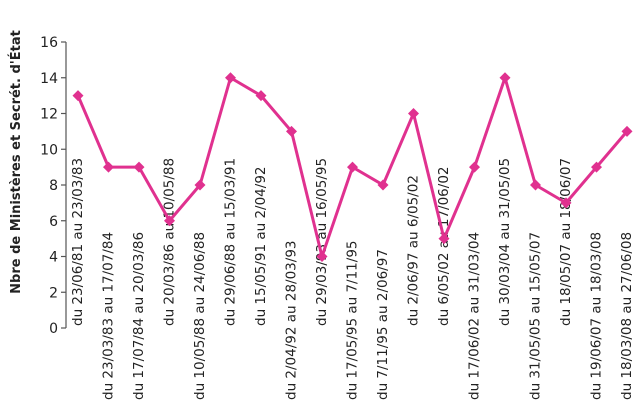 The width and height of the screenshot is (636, 408). Describe the element at coordinates (505, 242) in the screenshot. I see `x-category-label: du 30/03/04 au 31/05/05` at that location.